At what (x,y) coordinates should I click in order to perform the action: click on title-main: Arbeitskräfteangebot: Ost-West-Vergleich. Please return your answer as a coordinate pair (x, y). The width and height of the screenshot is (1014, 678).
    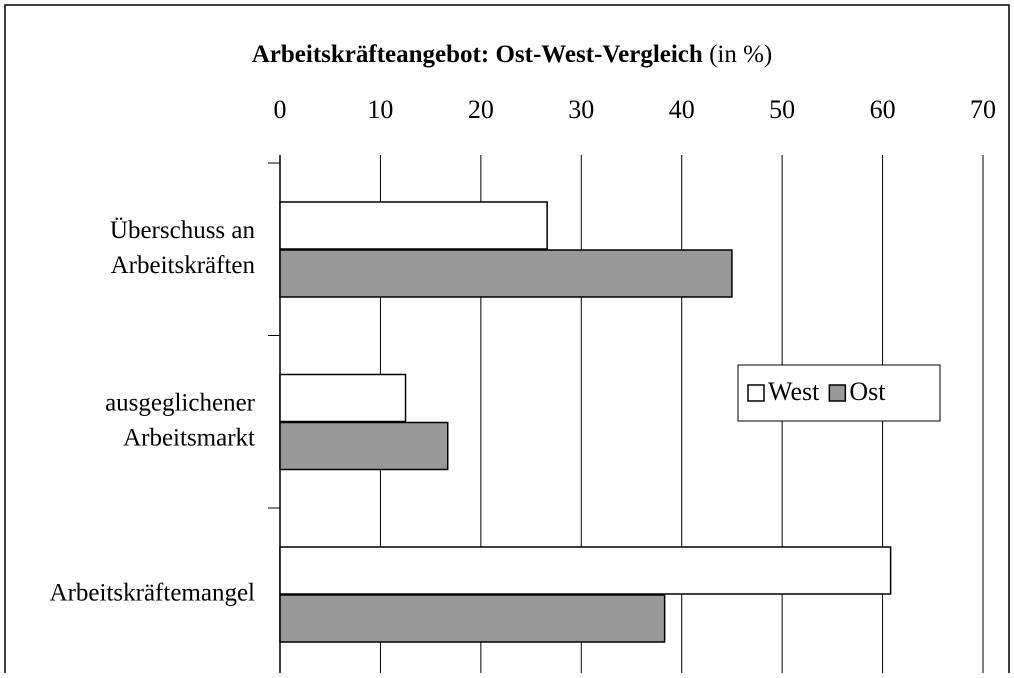
    Looking at the image, I should click on (477, 54).